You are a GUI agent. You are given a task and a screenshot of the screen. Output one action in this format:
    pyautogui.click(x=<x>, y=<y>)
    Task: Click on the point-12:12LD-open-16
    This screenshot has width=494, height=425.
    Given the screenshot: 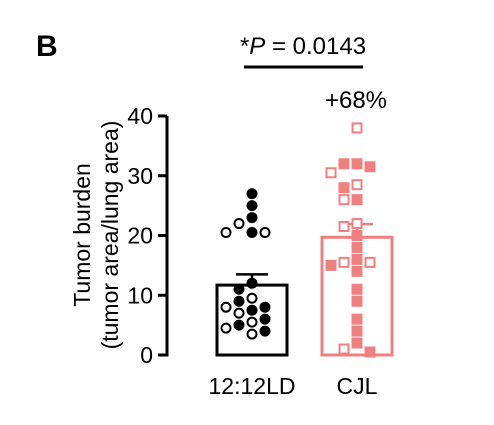 What is the action you would take?
    pyautogui.click(x=252, y=322)
    